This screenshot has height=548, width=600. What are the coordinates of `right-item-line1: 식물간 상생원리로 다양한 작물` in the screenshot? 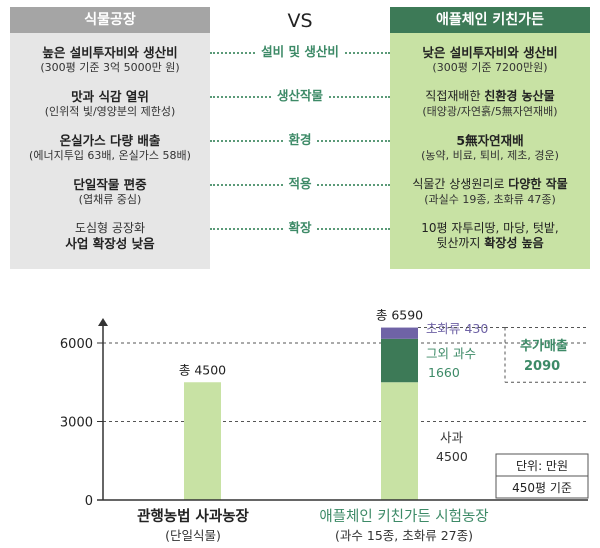 It's located at (490, 184).